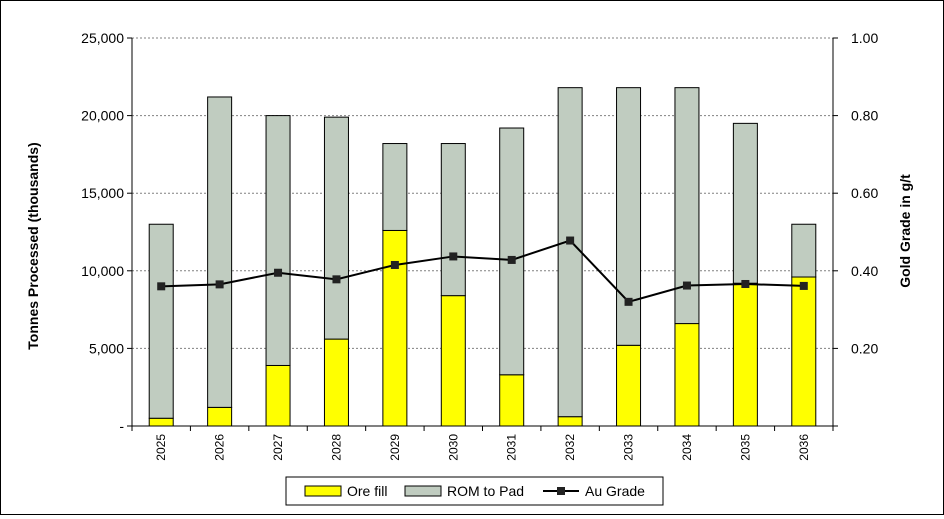 The height and width of the screenshot is (519, 944). I want to click on x-tick-label: 2035, so click(745, 447).